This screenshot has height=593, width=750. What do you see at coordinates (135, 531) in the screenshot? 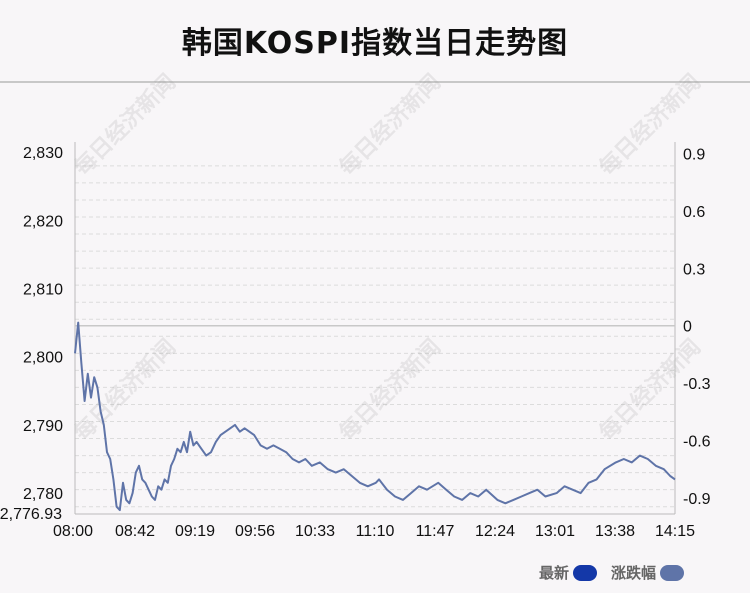
I see `x-tick-label: 08:42` at bounding box center [135, 531].